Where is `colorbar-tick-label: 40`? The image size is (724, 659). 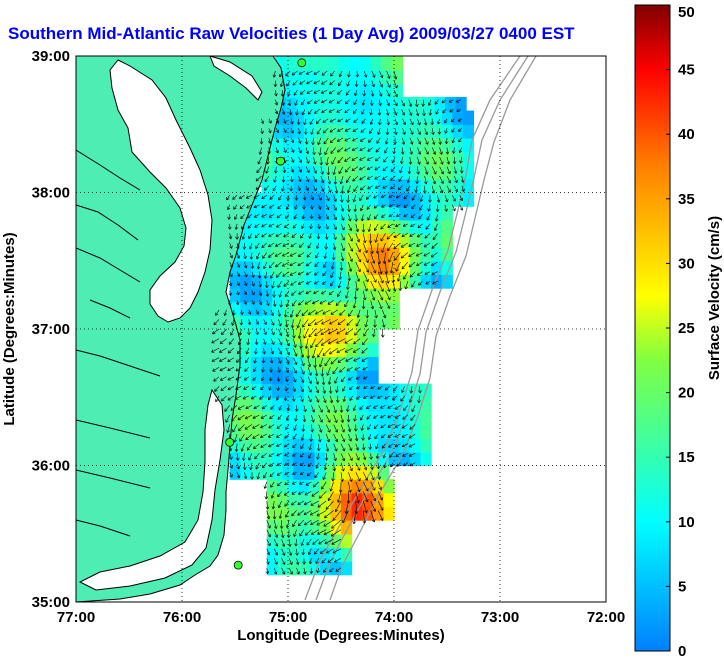
colorbar-tick-label: 40 is located at coordinates (686, 134).